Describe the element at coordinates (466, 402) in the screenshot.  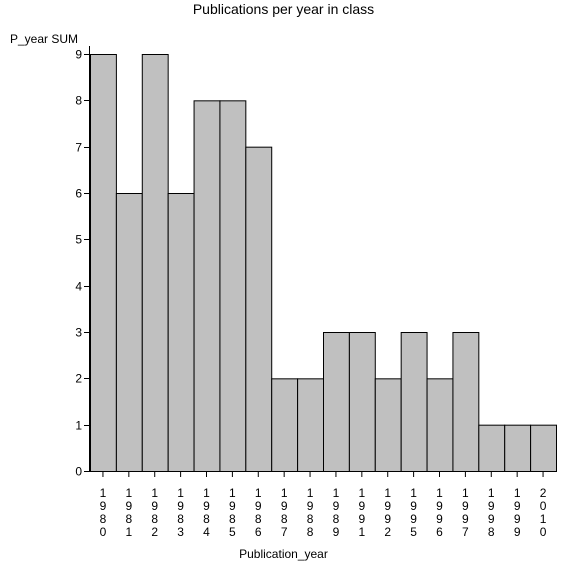
I see `bar-1997` at that location.